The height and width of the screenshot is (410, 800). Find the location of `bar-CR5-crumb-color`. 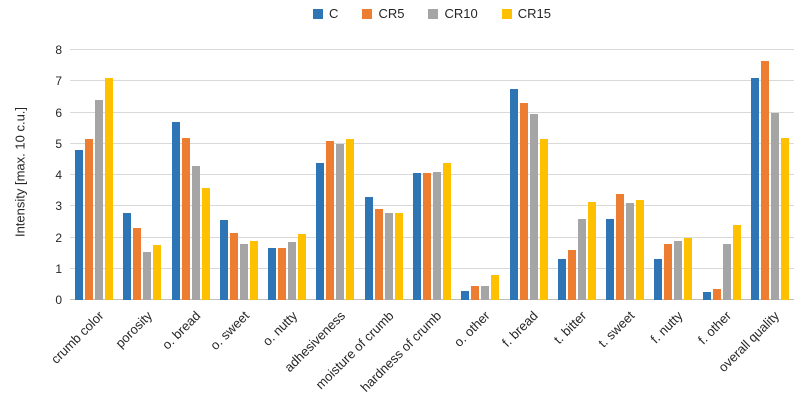

bar-CR5-crumb-color is located at coordinates (89, 219).